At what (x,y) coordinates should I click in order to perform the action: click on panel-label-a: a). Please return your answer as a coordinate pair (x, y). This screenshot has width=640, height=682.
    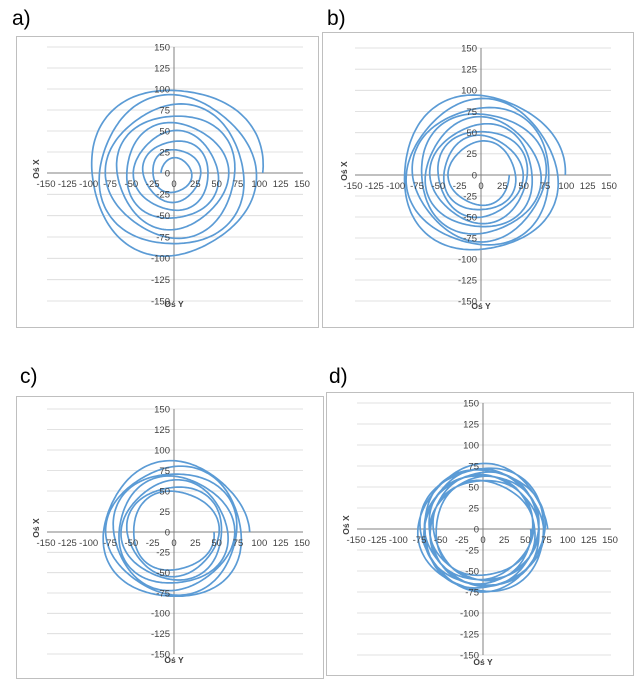
    Looking at the image, I should click on (21, 18).